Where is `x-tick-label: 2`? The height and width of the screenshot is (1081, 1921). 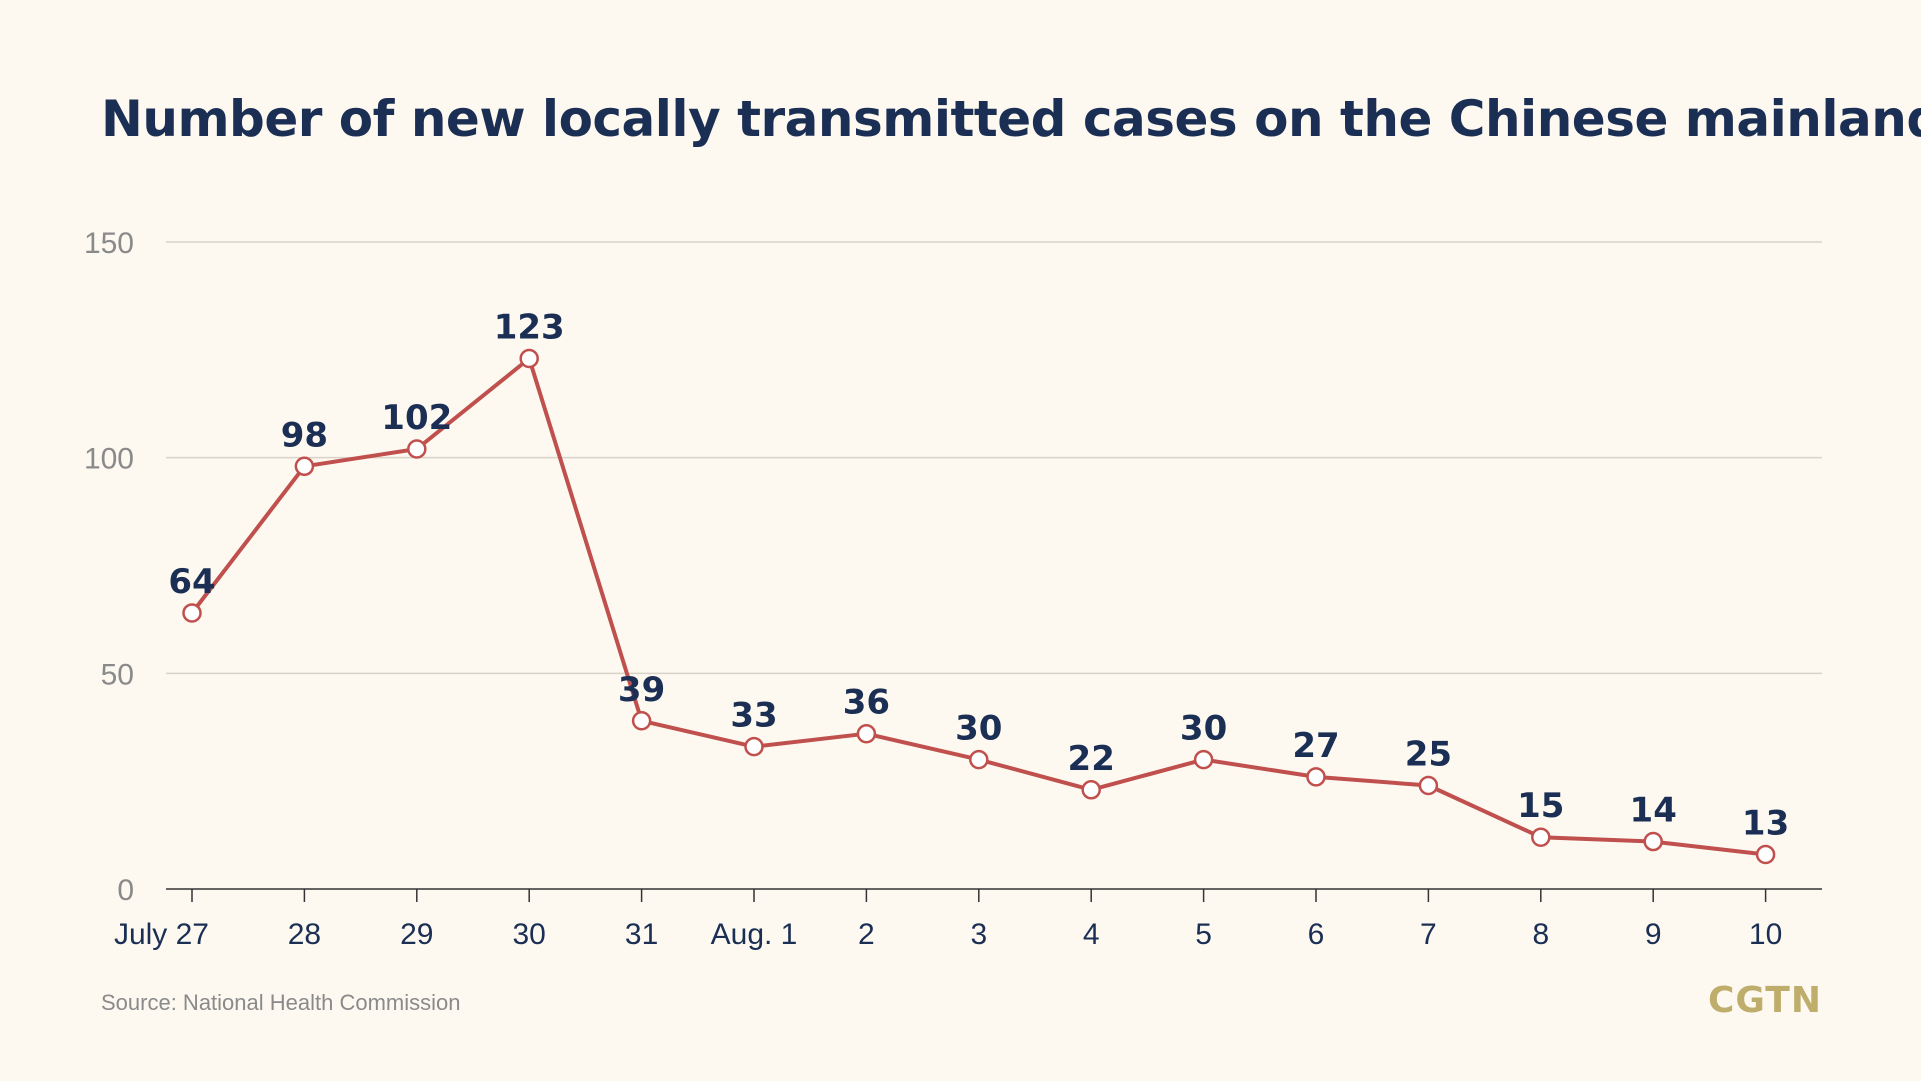 x-tick-label: 2 is located at coordinates (866, 934).